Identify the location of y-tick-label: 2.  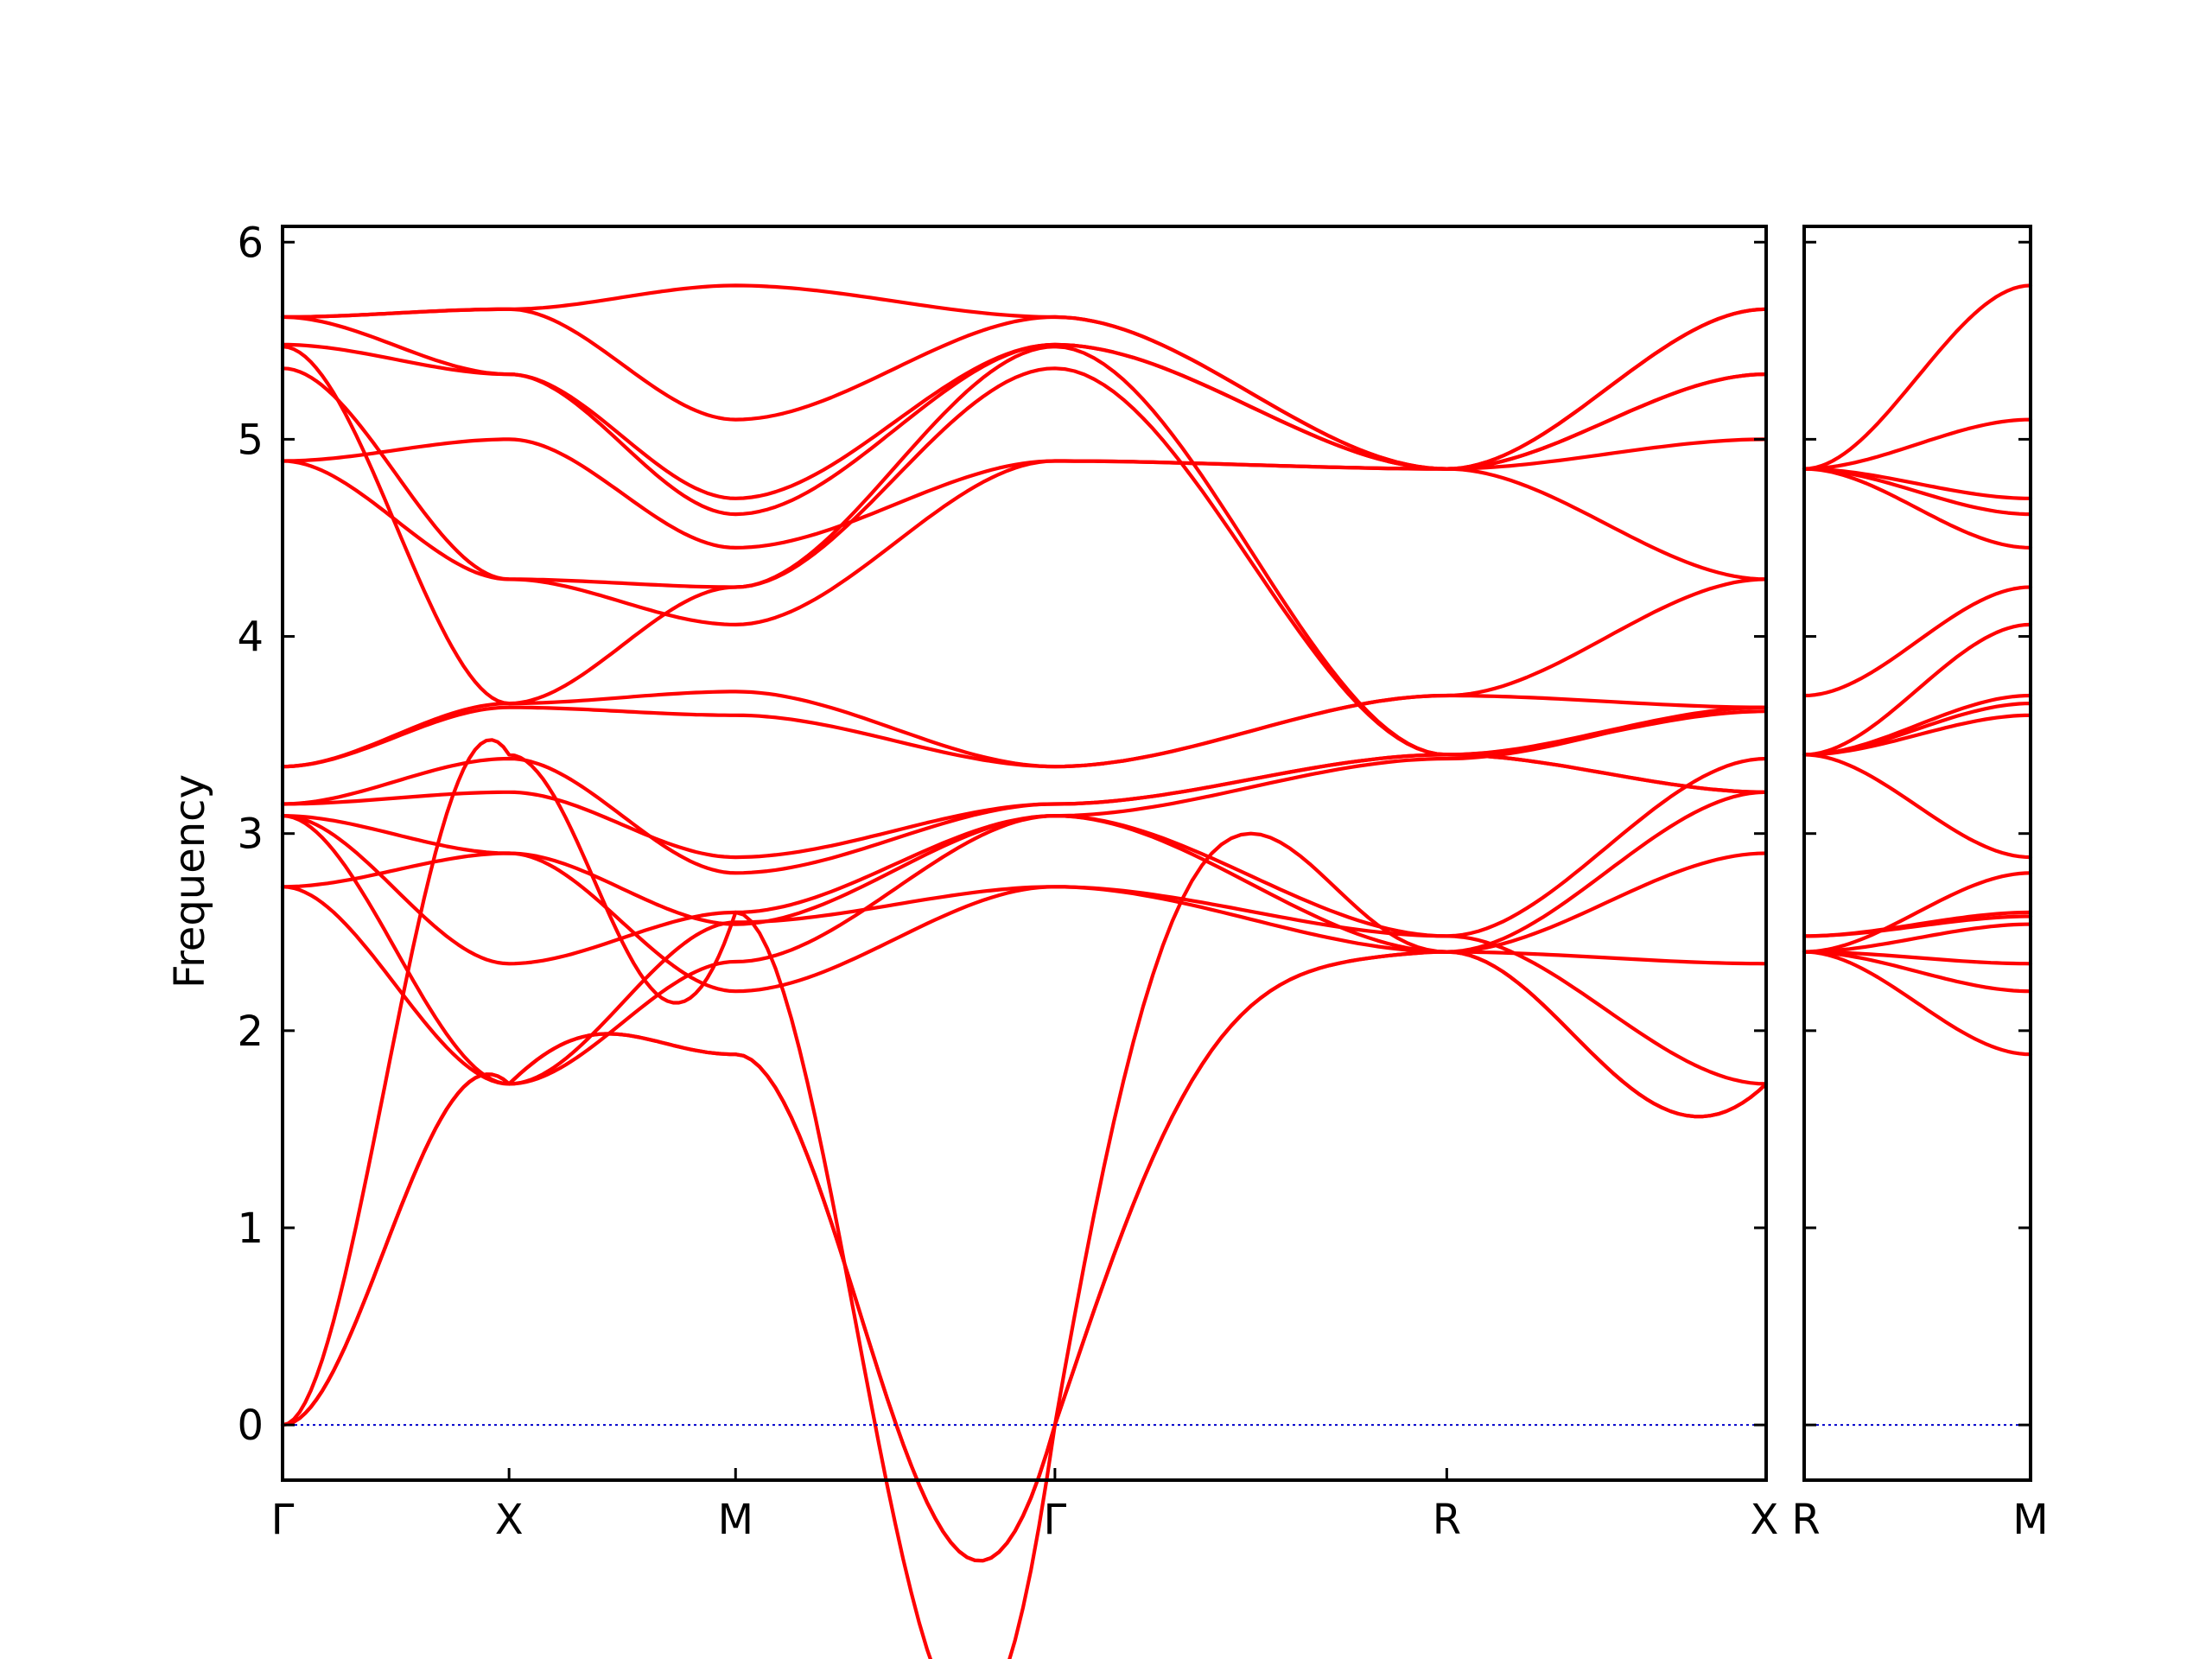
(250, 1031).